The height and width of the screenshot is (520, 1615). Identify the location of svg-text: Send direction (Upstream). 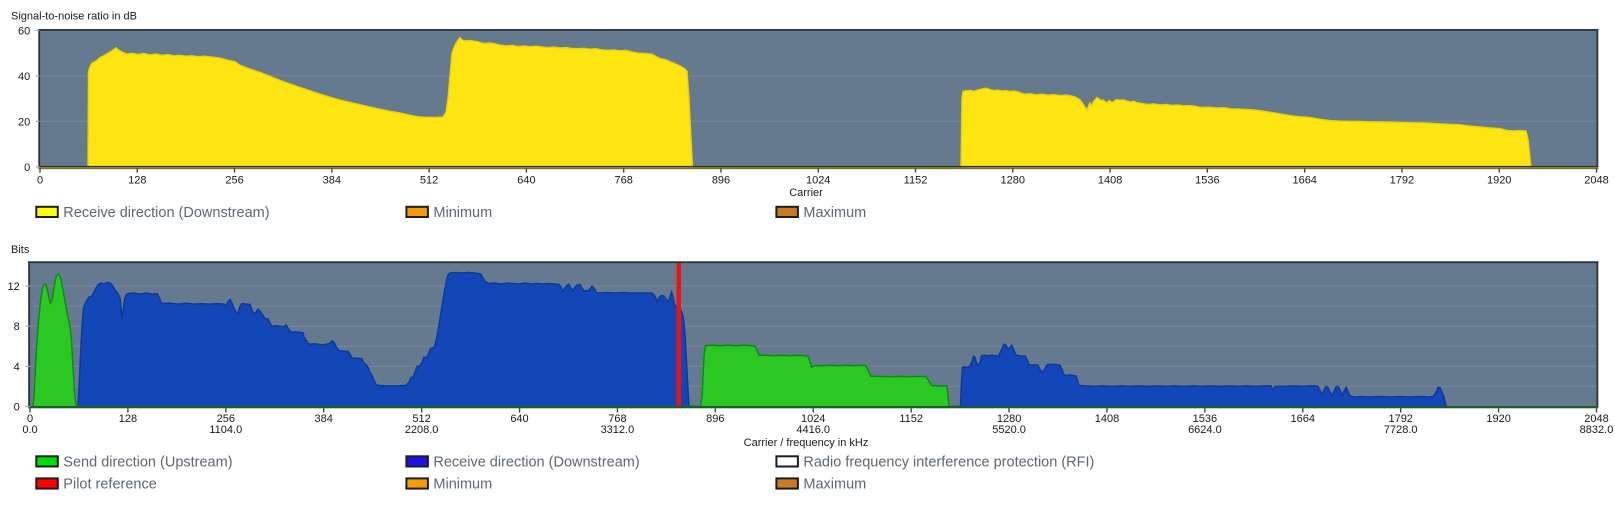
(147, 463).